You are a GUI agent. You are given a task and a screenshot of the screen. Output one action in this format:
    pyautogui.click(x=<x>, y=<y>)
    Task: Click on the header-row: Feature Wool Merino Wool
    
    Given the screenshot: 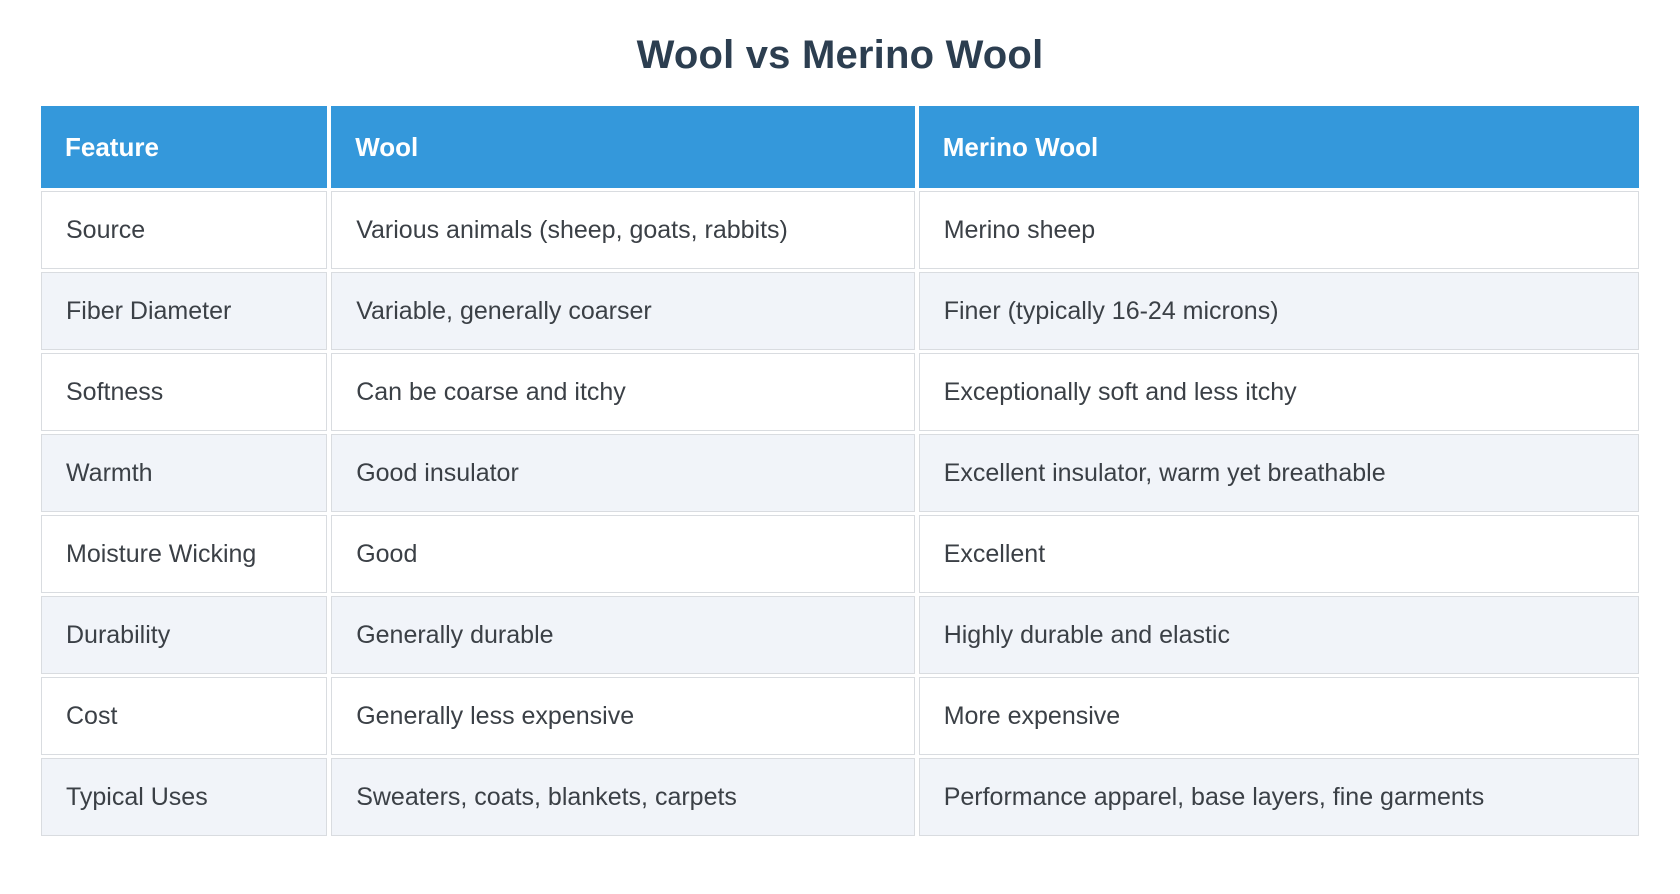 What is the action you would take?
    pyautogui.click(x=840, y=147)
    